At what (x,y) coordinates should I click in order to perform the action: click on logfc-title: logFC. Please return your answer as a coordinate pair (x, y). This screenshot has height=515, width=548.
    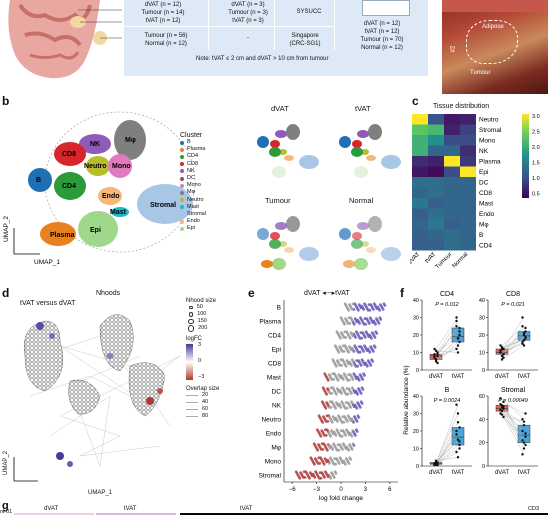
    Looking at the image, I should click on (194, 339).